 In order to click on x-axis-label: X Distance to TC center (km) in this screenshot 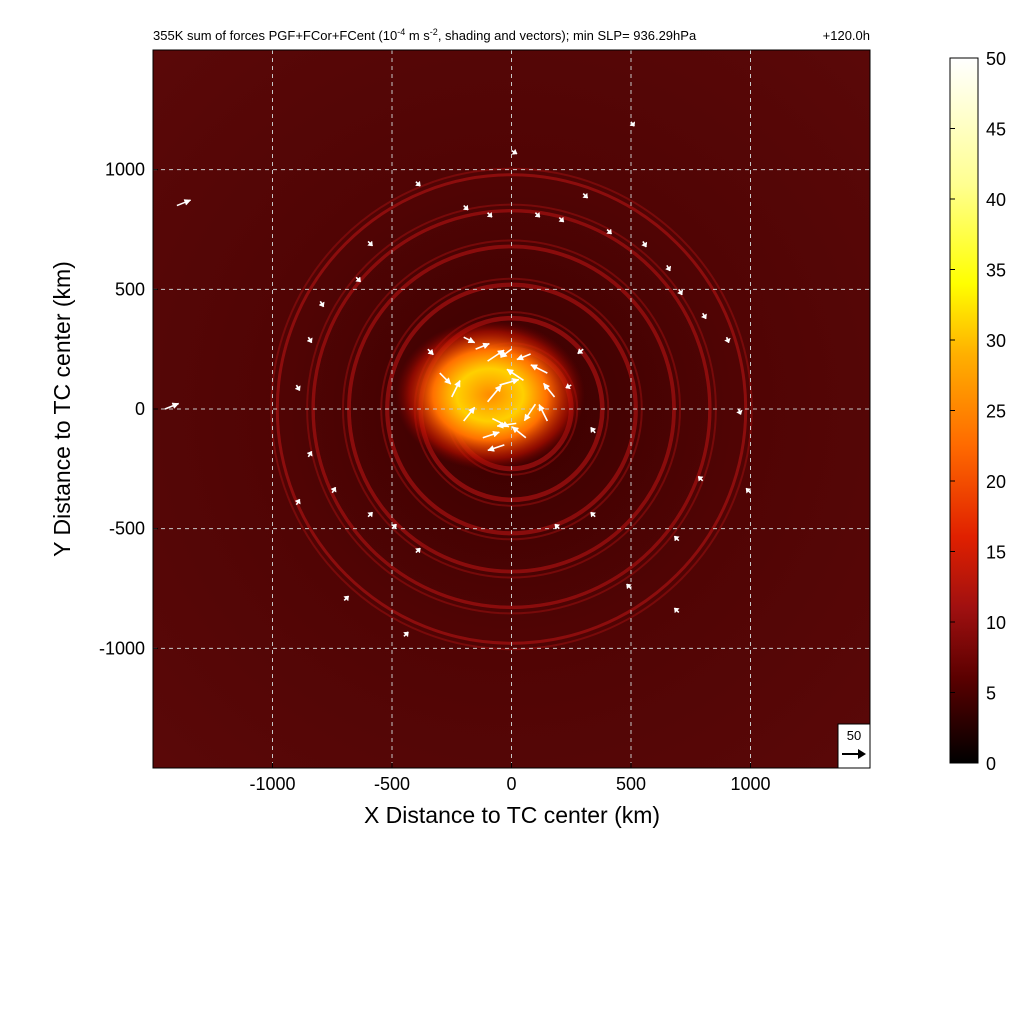, I will do `click(512, 815)`.